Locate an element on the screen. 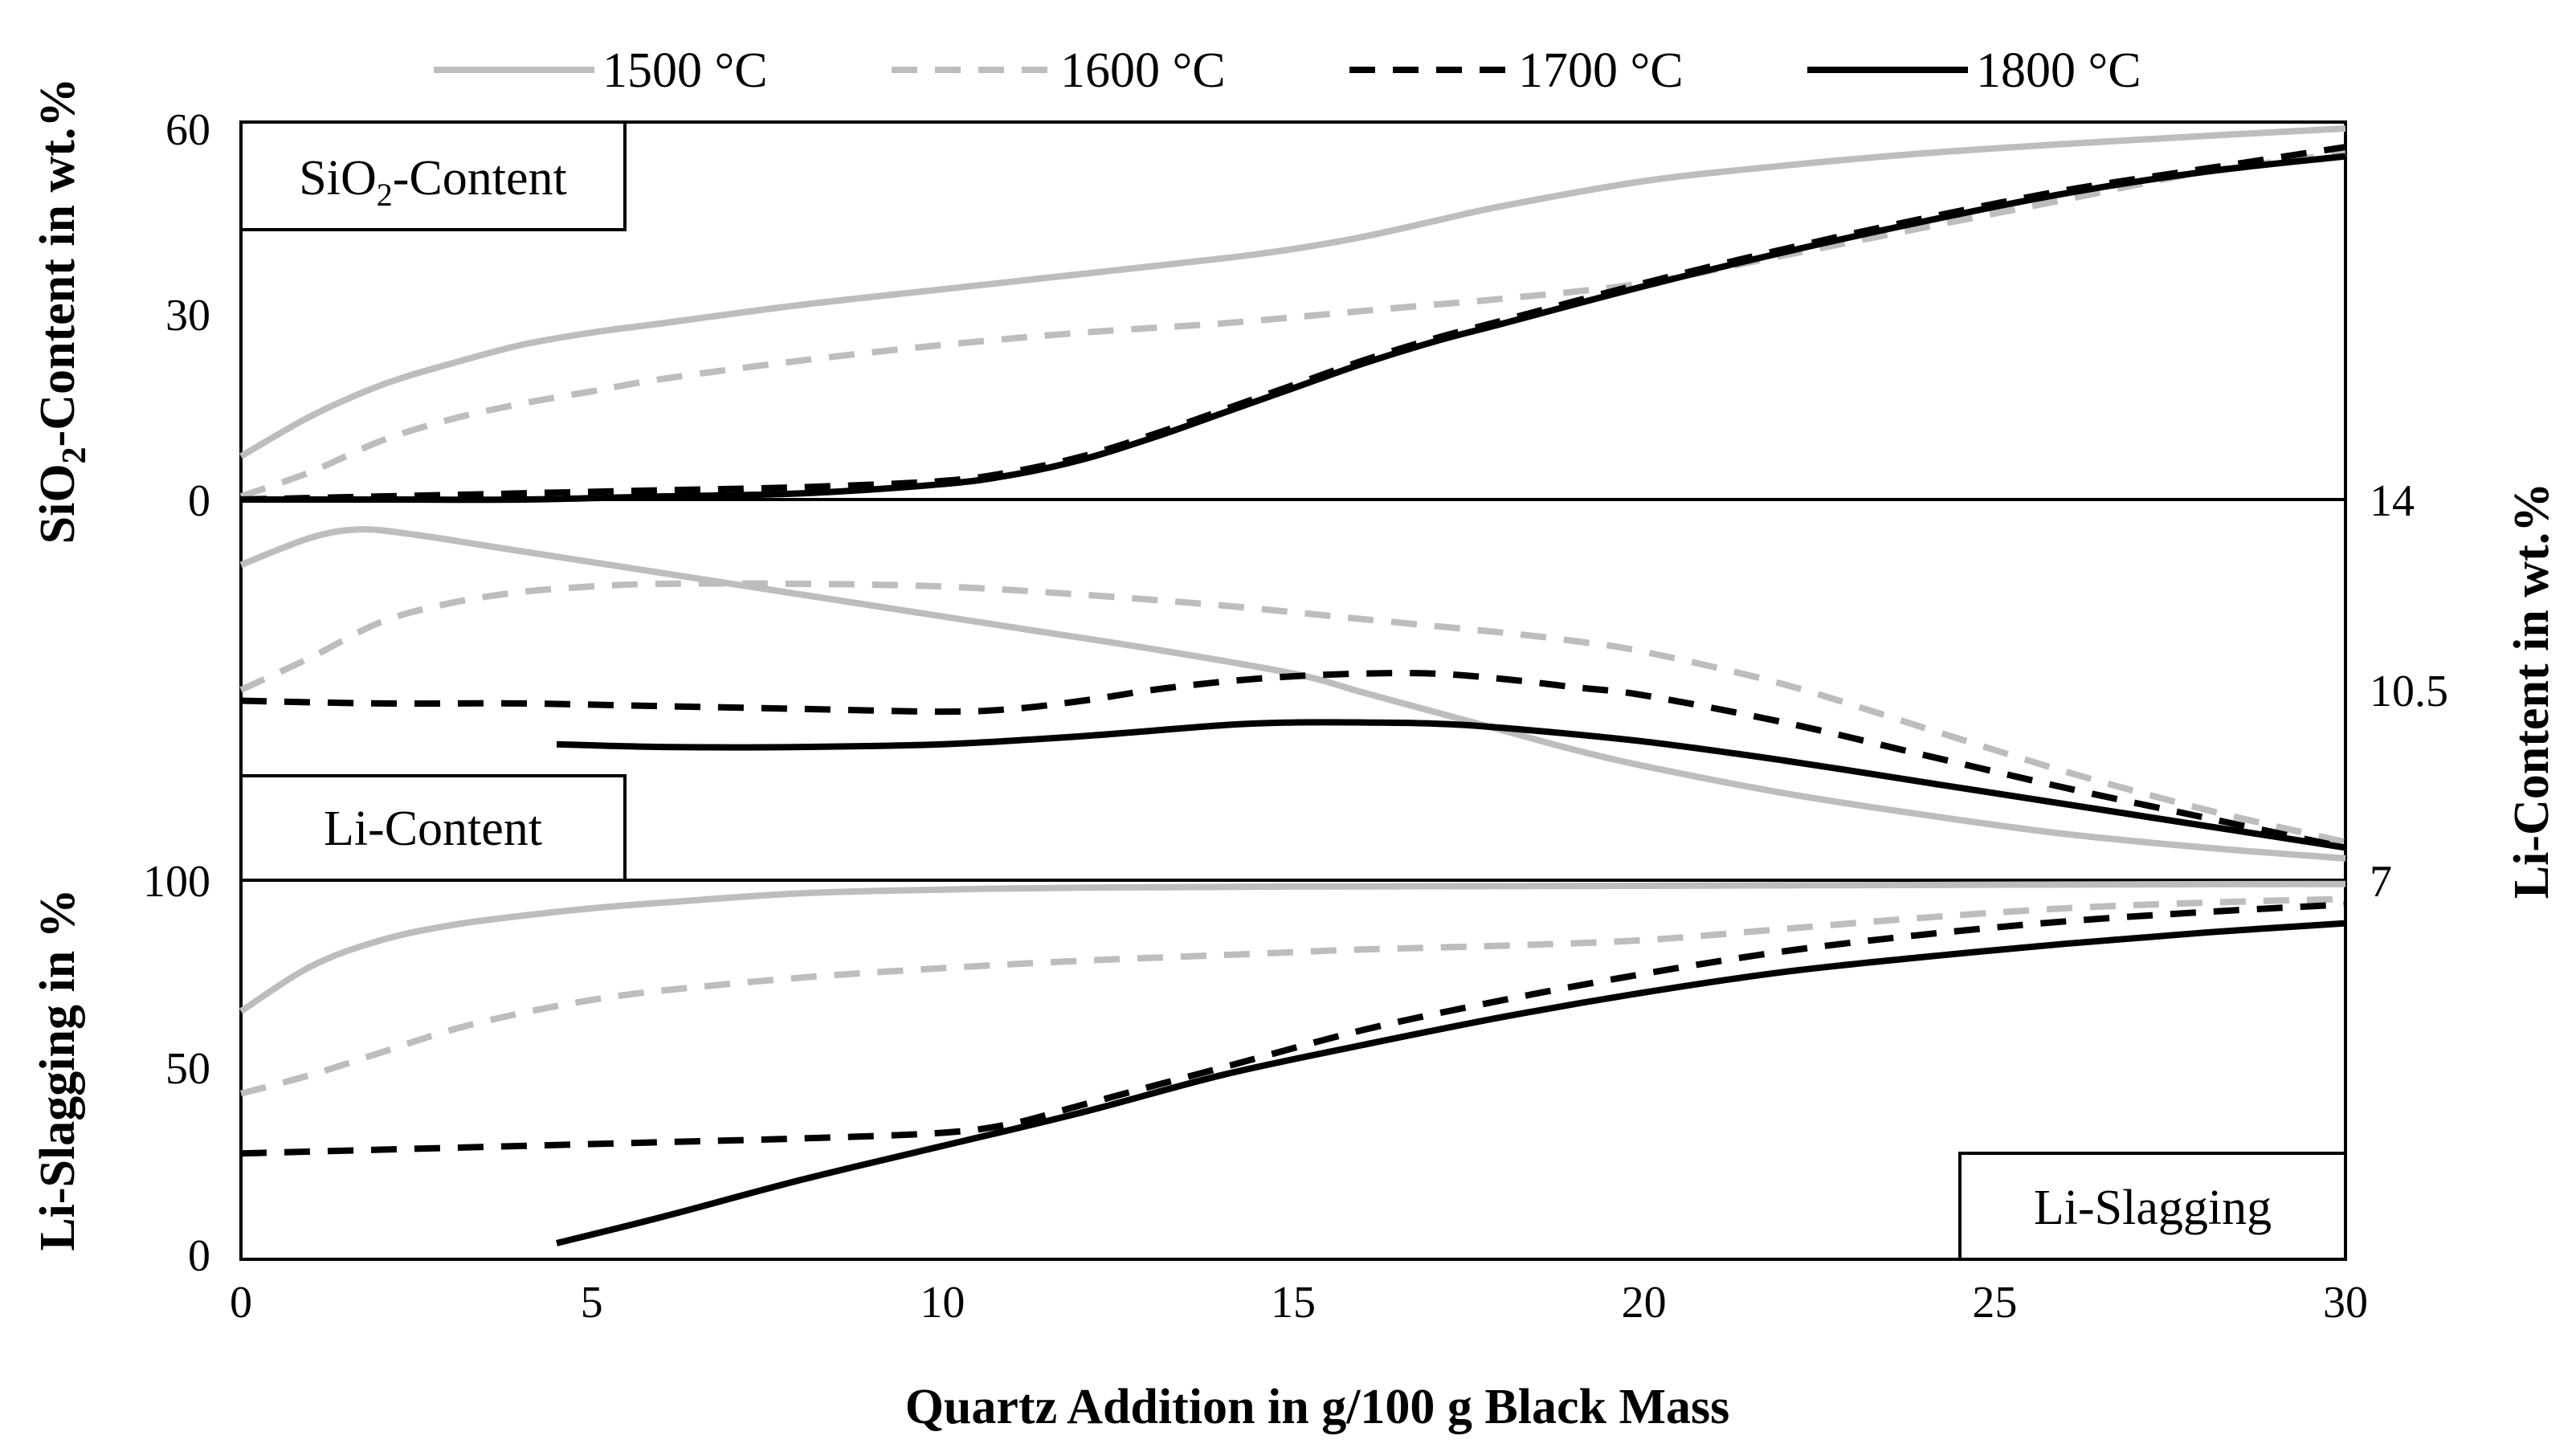 The width and height of the screenshot is (2576, 1448). panel-label-slag-text: Li-Slagging is located at coordinates (2153, 1208).